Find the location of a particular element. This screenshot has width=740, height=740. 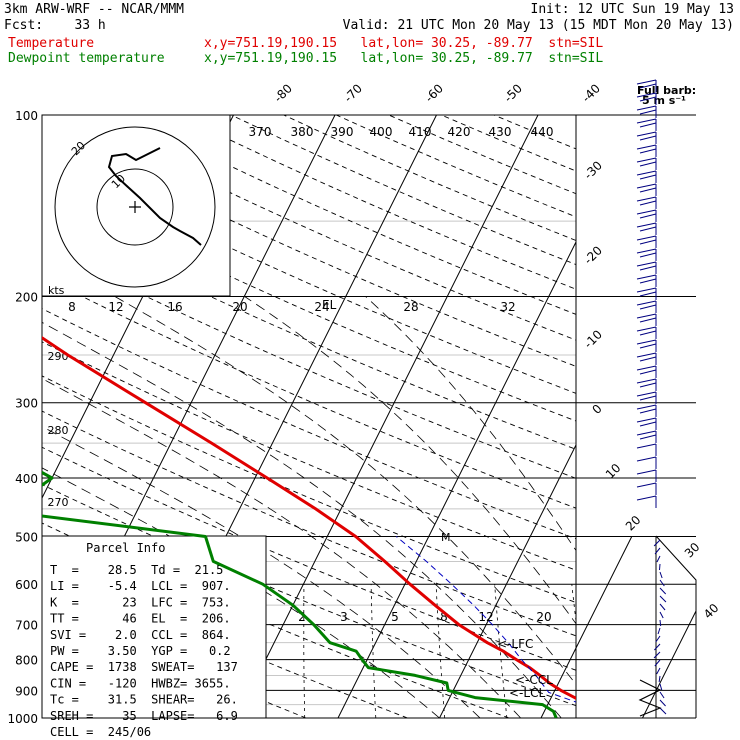

theta-label: 440 is located at coordinates (542, 132).